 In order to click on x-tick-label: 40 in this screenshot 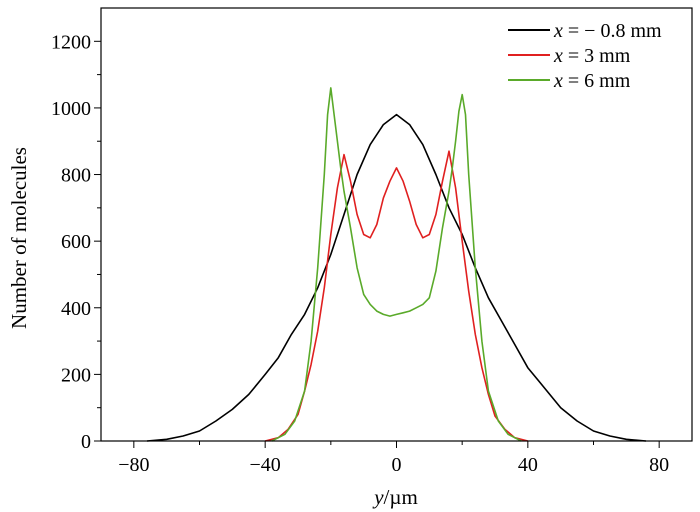, I will do `click(528, 465)`.